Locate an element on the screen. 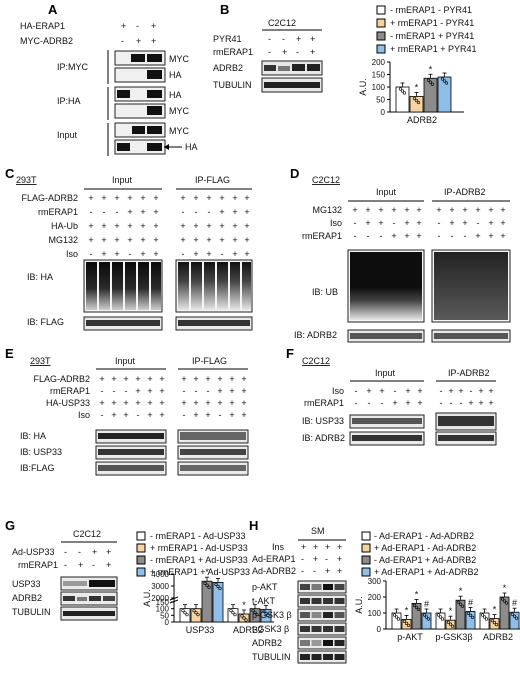  panel-b-bar-chart: 0 50 100 150 200 A.U. ADRB2 * * is located at coordinates (411, 91).